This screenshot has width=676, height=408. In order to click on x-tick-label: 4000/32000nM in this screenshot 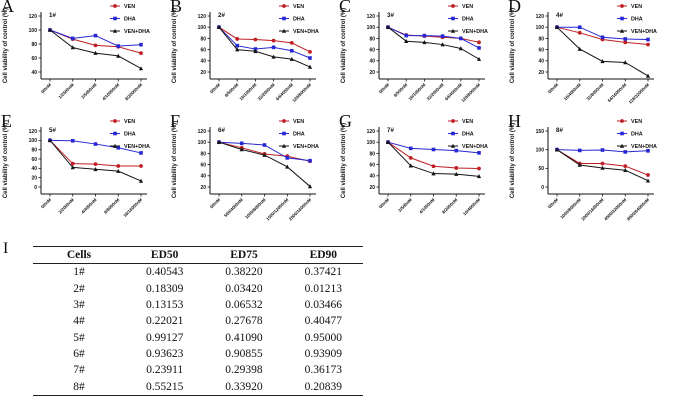, I will do `click(615, 209)`.